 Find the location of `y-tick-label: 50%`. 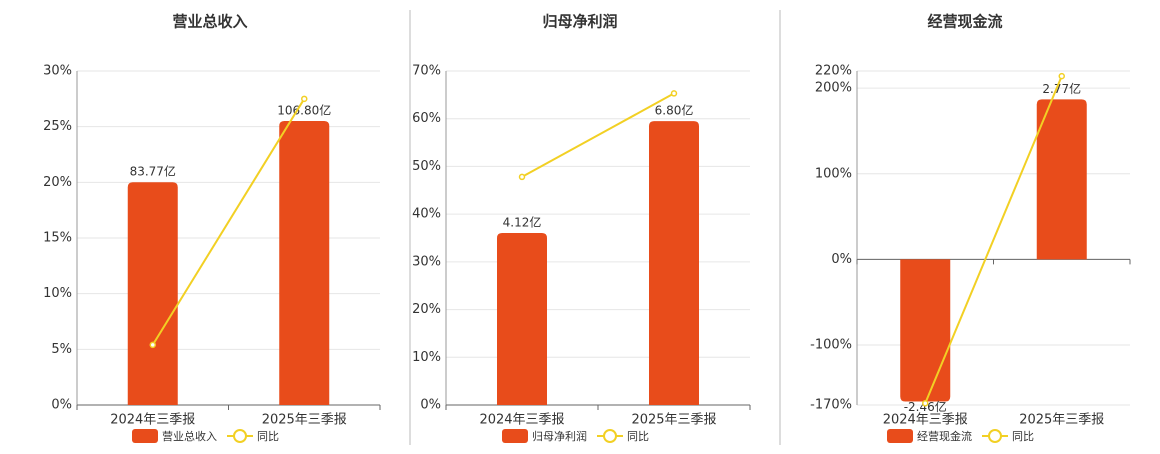

y-tick-label: 50% is located at coordinates (426, 166).